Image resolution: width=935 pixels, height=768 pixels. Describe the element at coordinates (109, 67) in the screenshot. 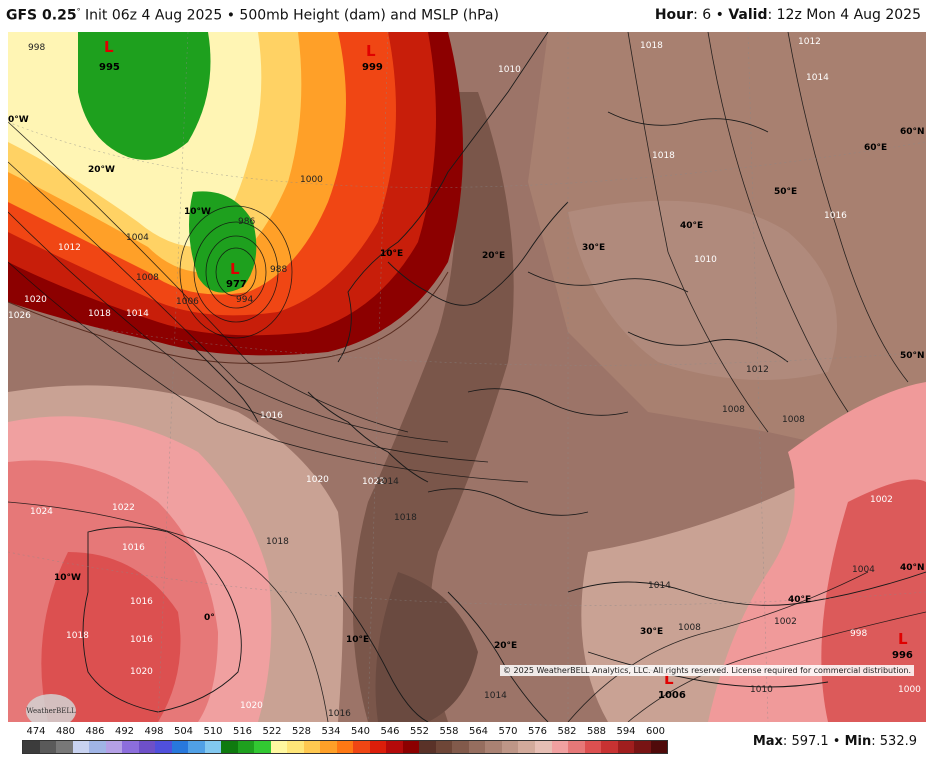

I see `low-value: 995` at that location.